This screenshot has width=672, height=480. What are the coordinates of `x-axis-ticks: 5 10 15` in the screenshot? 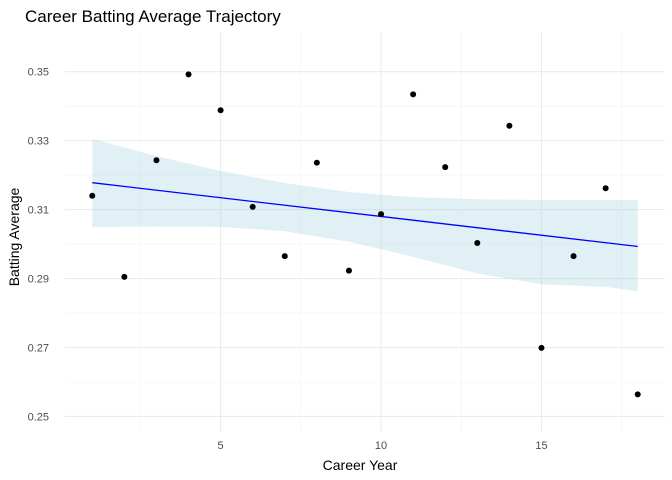 It's located at (383, 446).